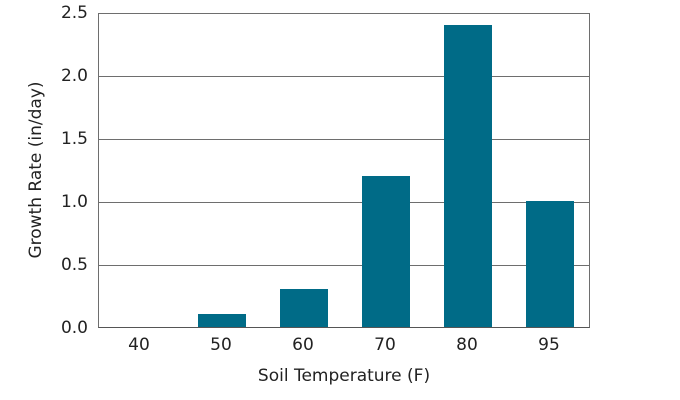  I want to click on x-tick-label: 70, so click(385, 345).